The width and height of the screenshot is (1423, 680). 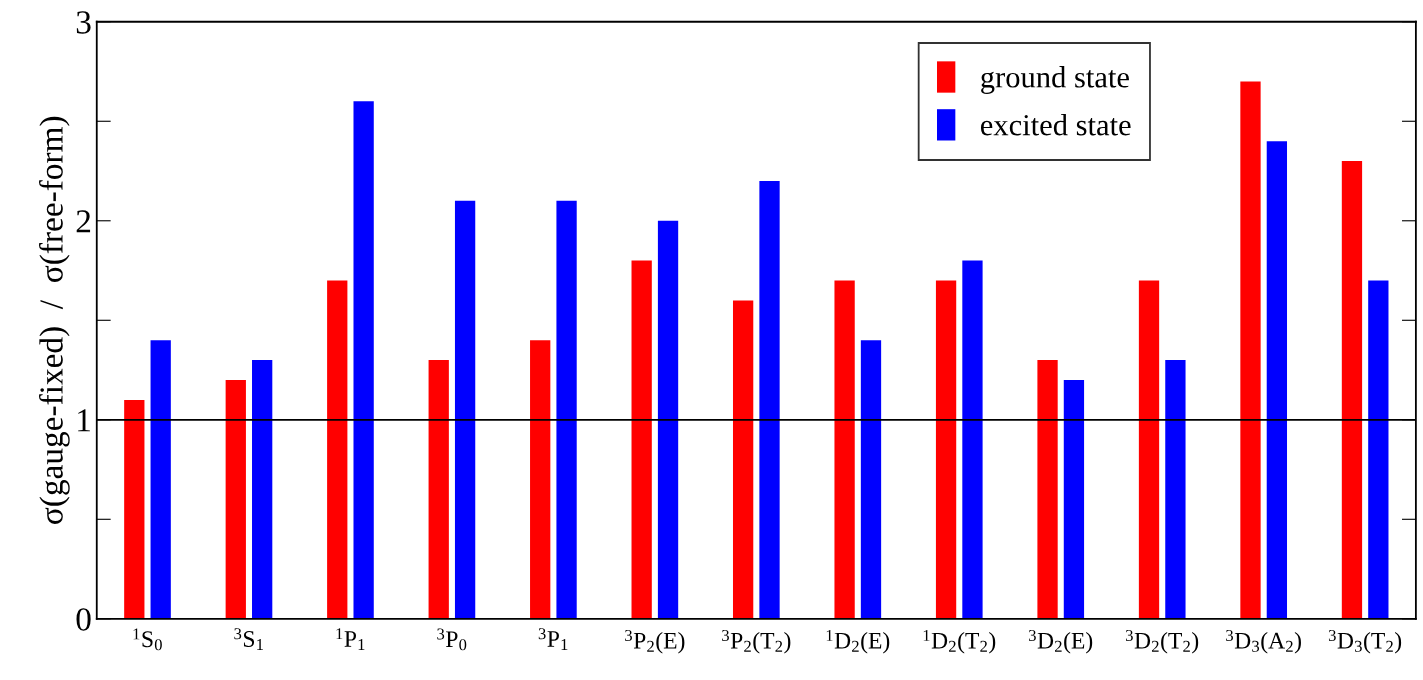 What do you see at coordinates (452, 639) in the screenshot?
I see `x-tick-label: $^{3}$P$_{0}$` at bounding box center [452, 639].